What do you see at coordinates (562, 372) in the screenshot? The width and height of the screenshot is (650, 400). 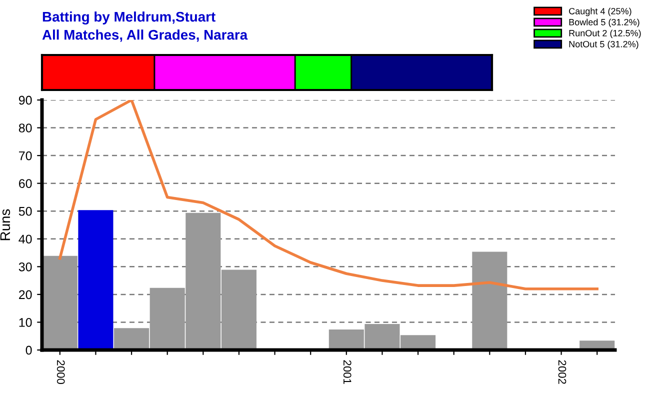 I see `x-tick-label: 2002` at bounding box center [562, 372].